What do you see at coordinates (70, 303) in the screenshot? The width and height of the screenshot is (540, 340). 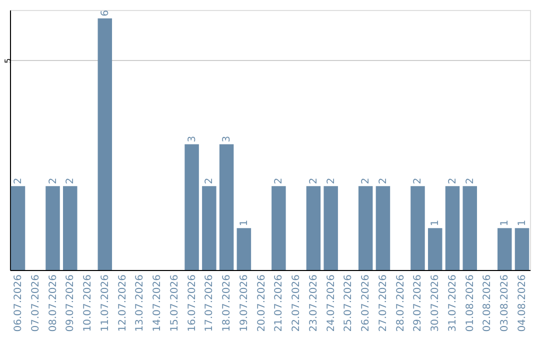 I see `x-tick-label: 09.07.2026` at bounding box center [70, 303].